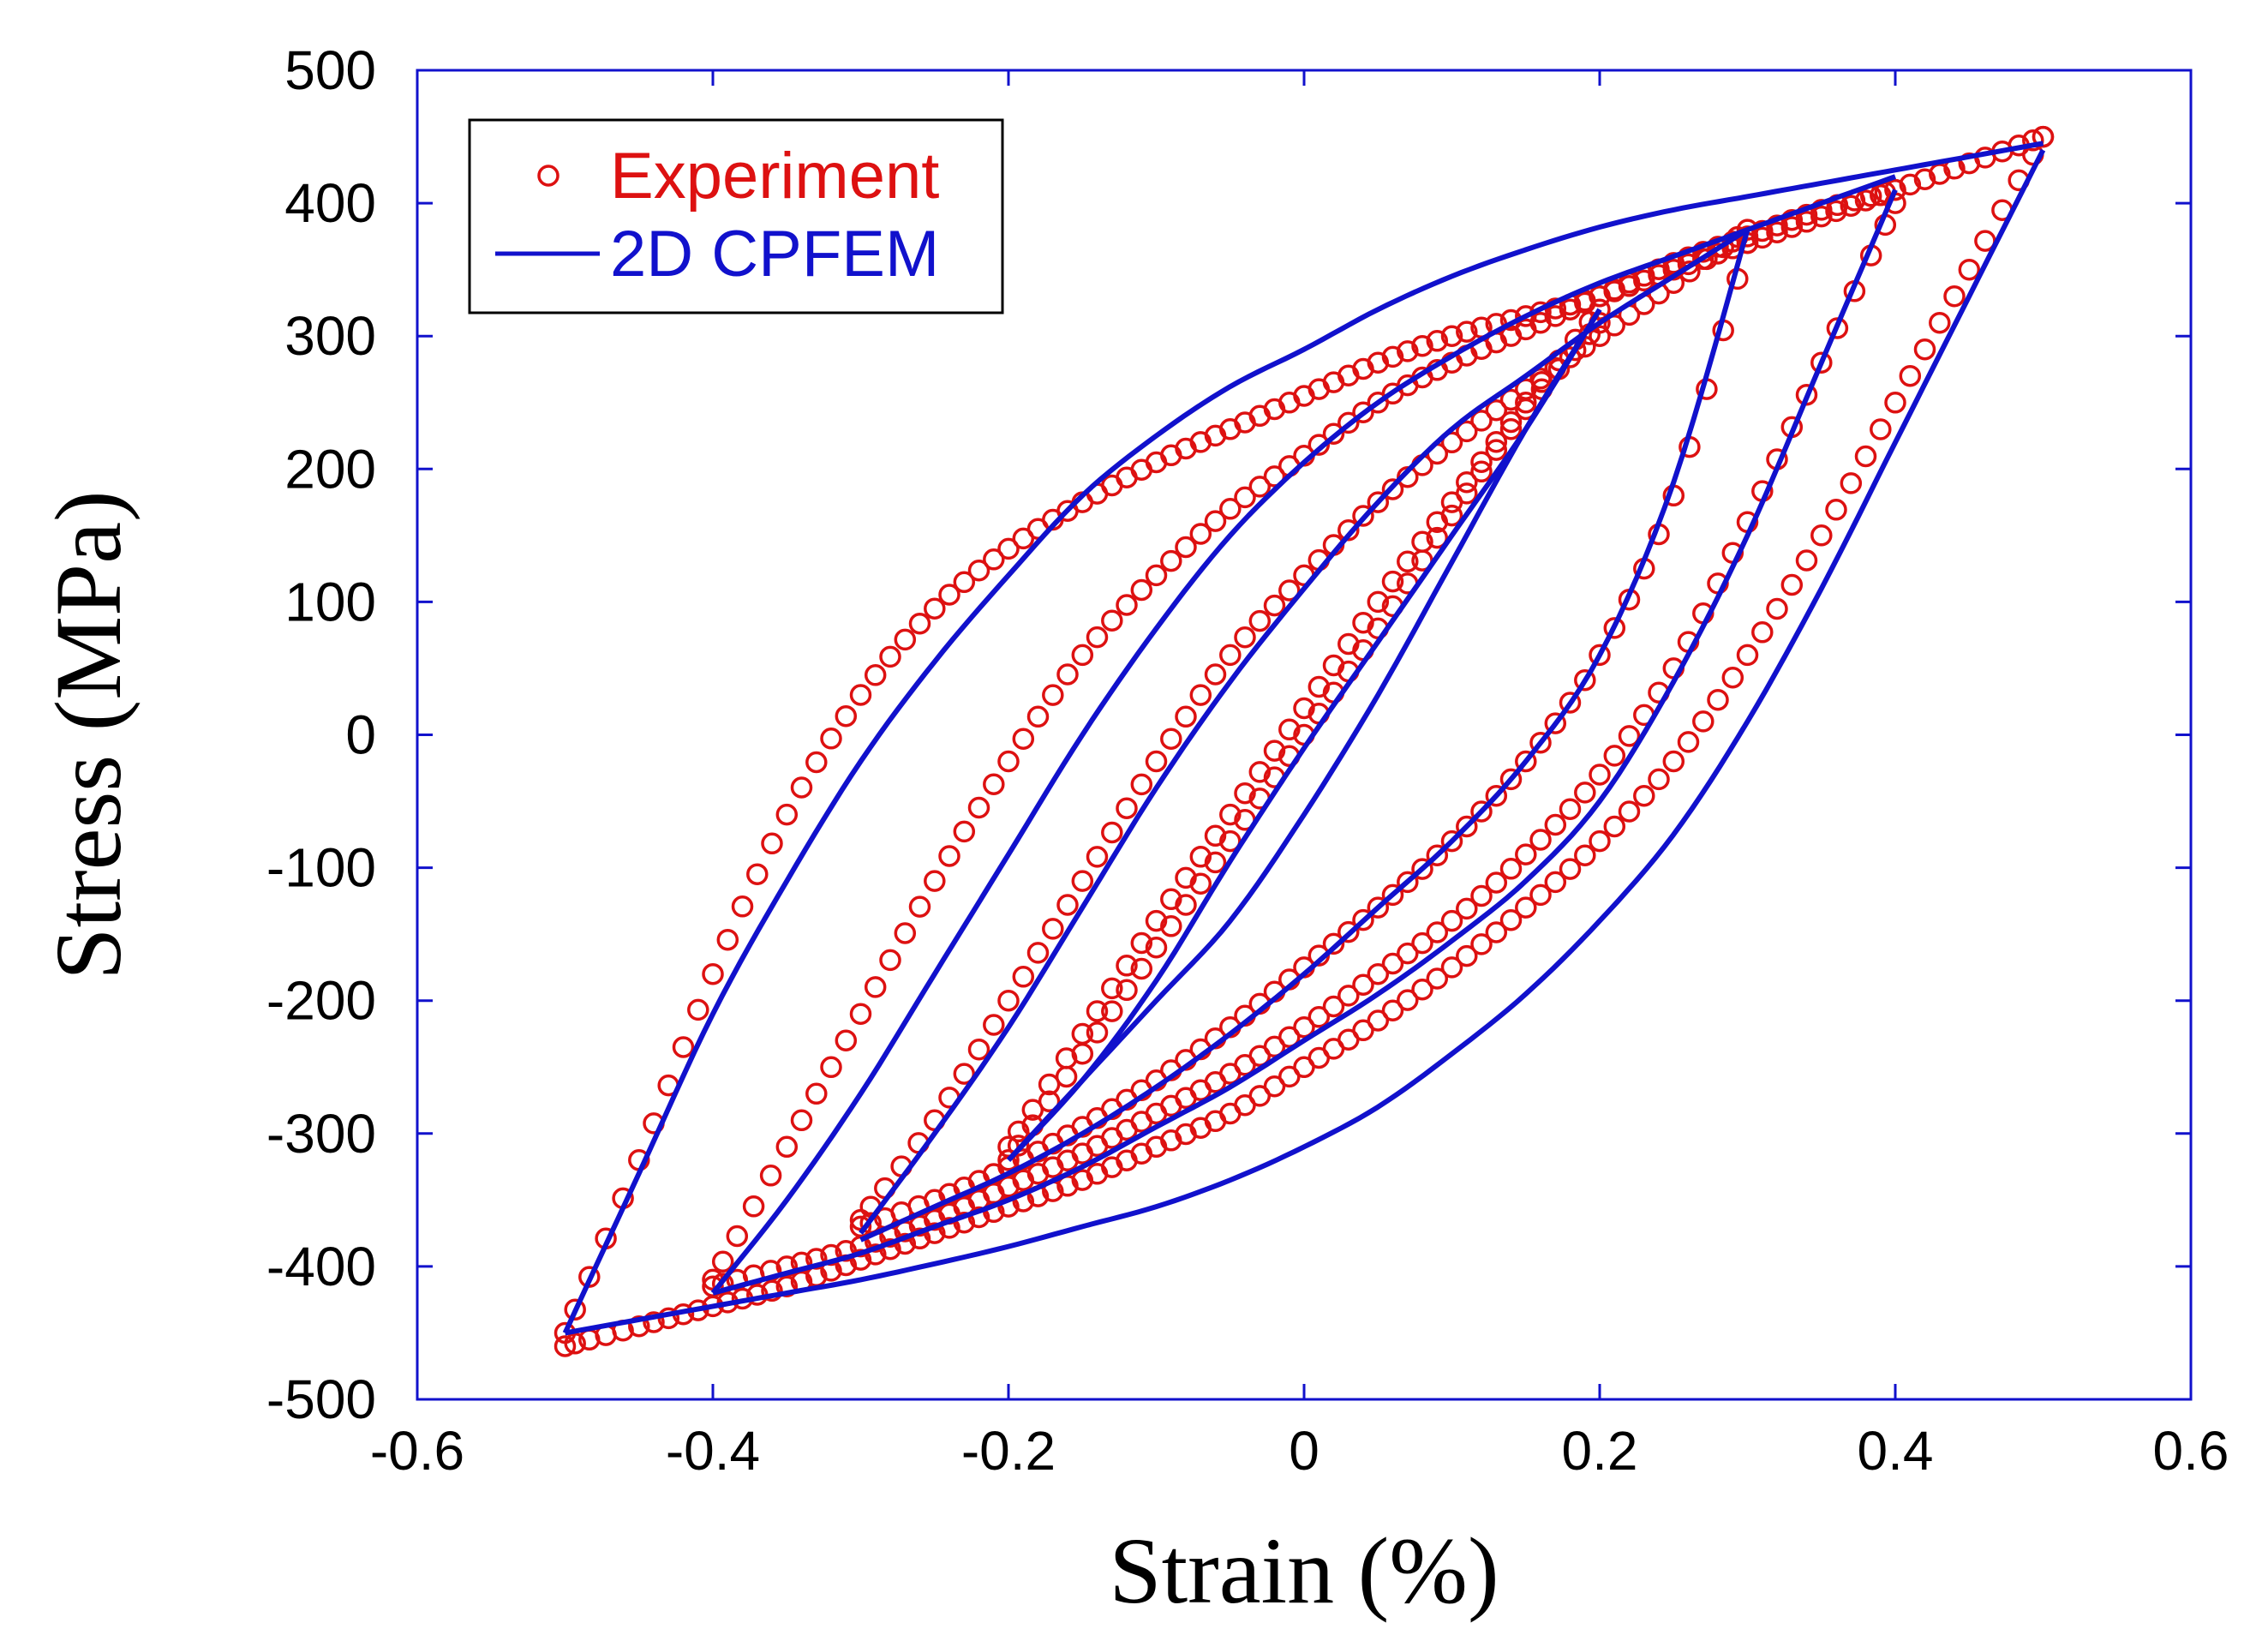 This screenshot has height=1641, width=2268. What do you see at coordinates (774, 176) in the screenshot?
I see `legend-experiment-label: Experiment` at bounding box center [774, 176].